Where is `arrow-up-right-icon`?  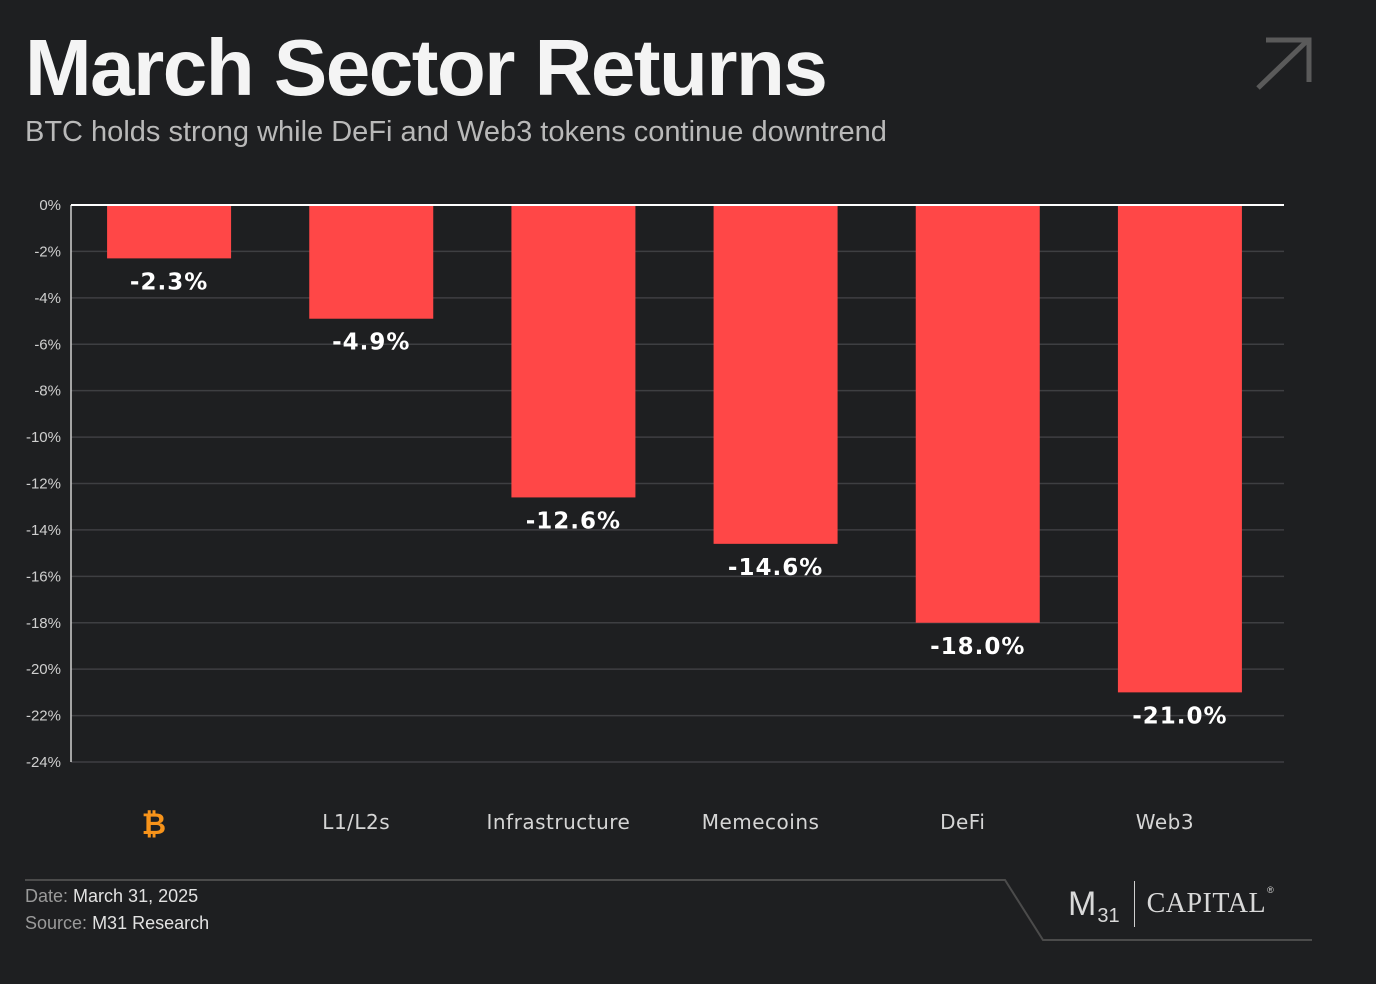 arrow-up-right-icon is located at coordinates (1285, 64).